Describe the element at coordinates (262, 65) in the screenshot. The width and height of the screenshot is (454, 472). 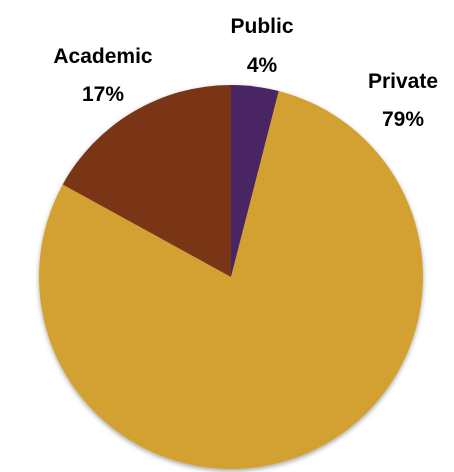
I see `slice-value-public: 4%` at that location.